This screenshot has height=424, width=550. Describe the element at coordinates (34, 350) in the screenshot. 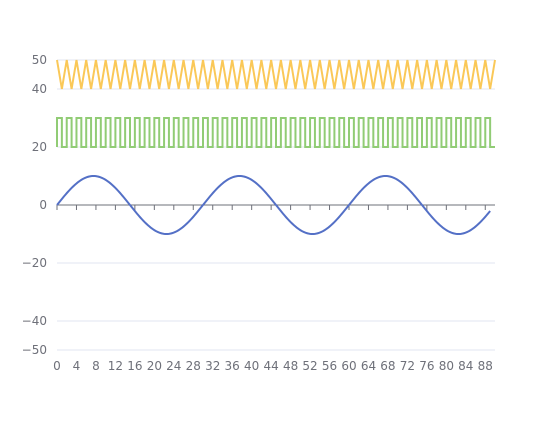

I see `y-tick-label: −50` at that location.